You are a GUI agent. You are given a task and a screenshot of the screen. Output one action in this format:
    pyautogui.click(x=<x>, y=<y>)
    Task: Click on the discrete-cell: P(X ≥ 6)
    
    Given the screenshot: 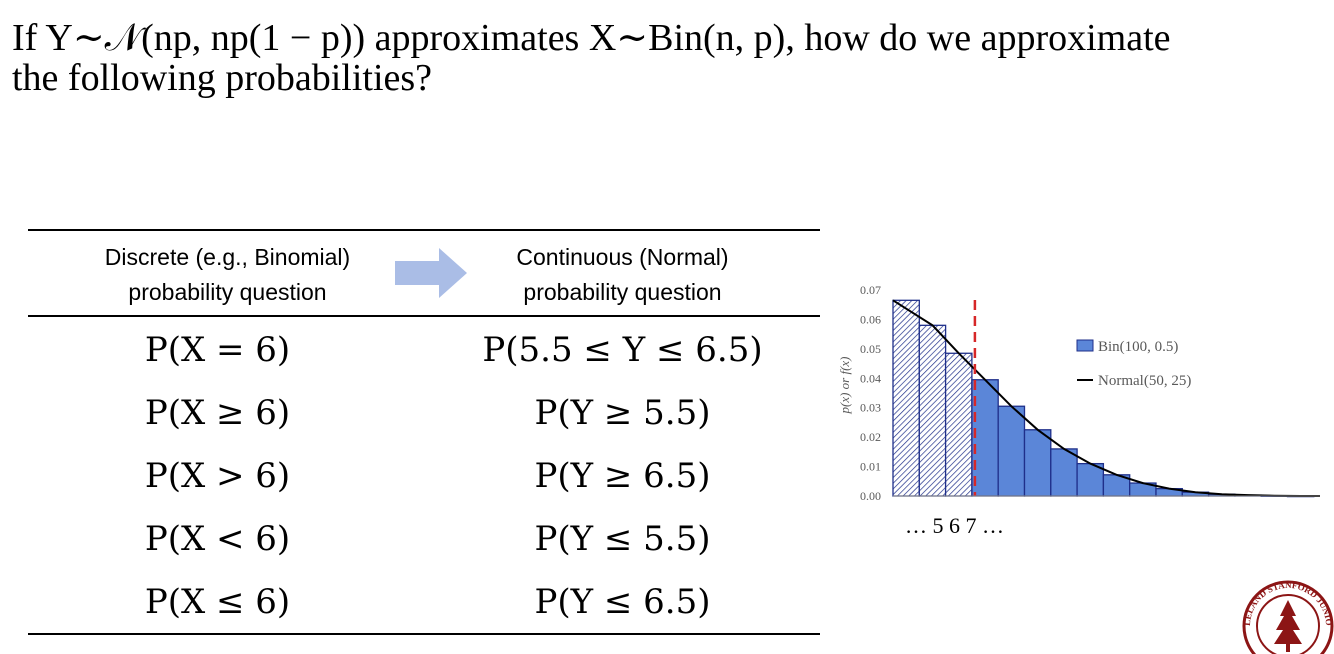 What is the action you would take?
    pyautogui.click(x=217, y=413)
    